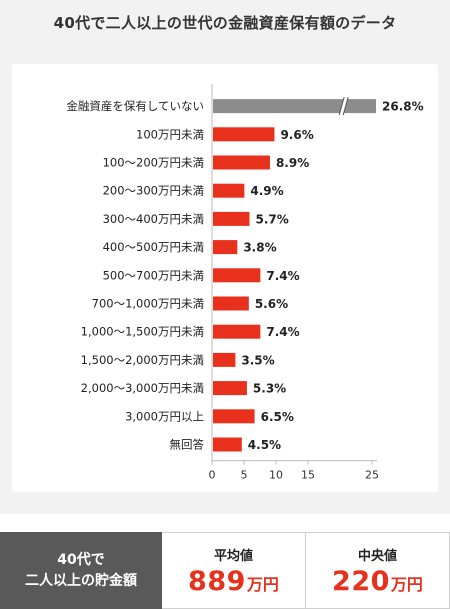 This screenshot has width=450, height=609. What do you see at coordinates (296, 135) in the screenshot?
I see `value-label: 9.6%` at bounding box center [296, 135].